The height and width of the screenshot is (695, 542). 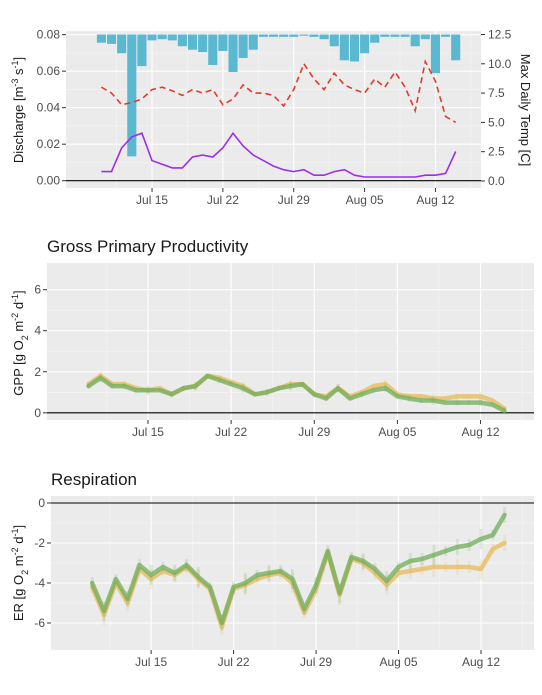 I want to click on er-title: Respiration, so click(x=94, y=479).